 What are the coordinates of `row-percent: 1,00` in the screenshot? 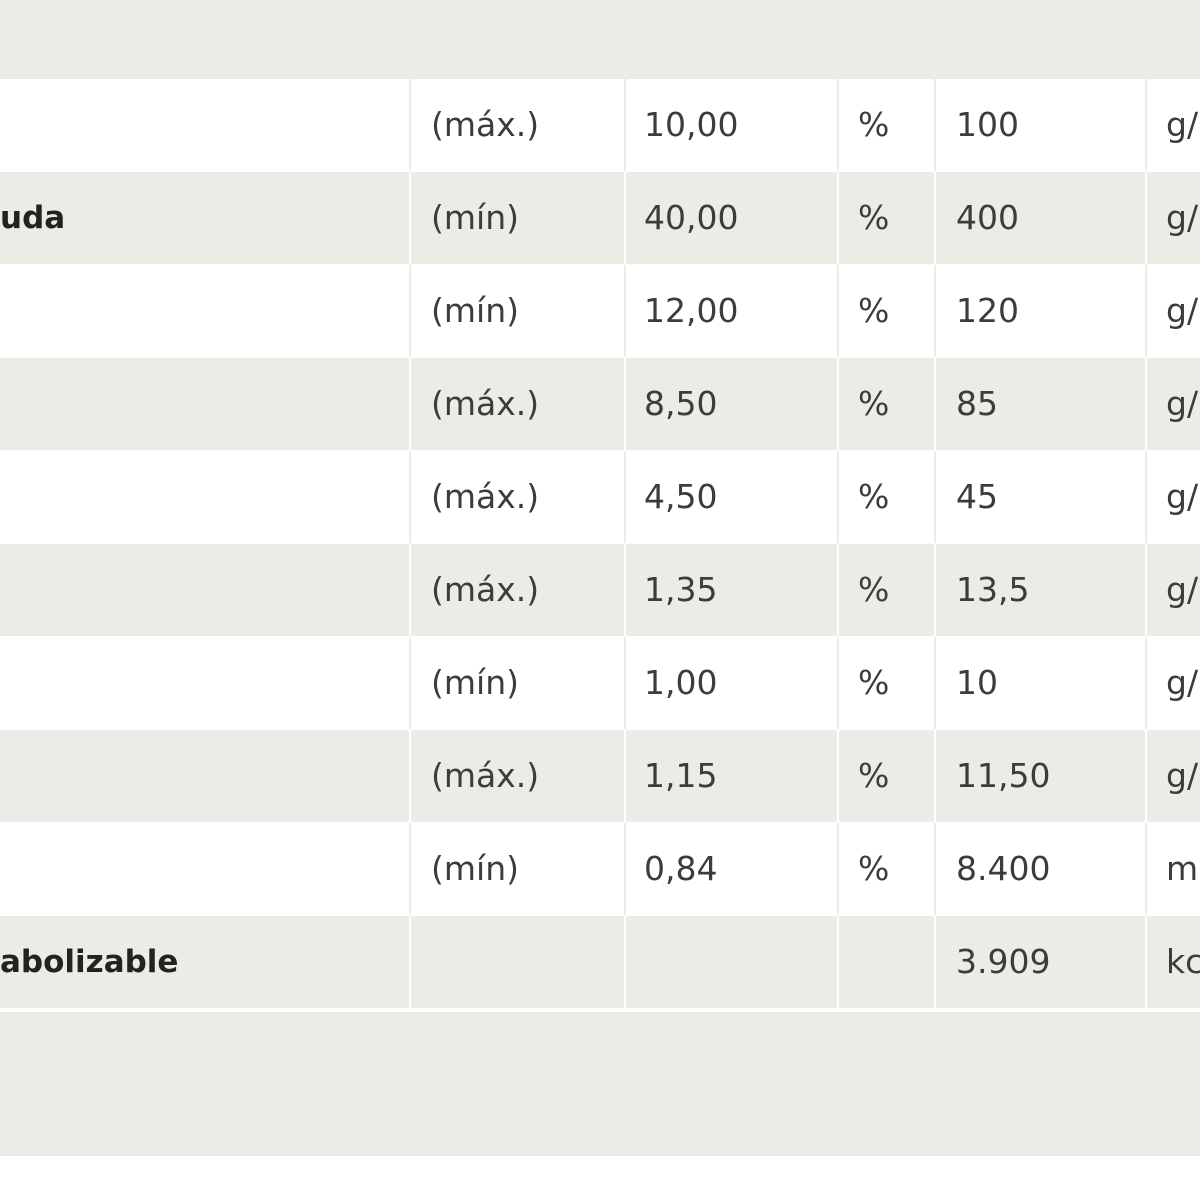 It's located at (732, 683).